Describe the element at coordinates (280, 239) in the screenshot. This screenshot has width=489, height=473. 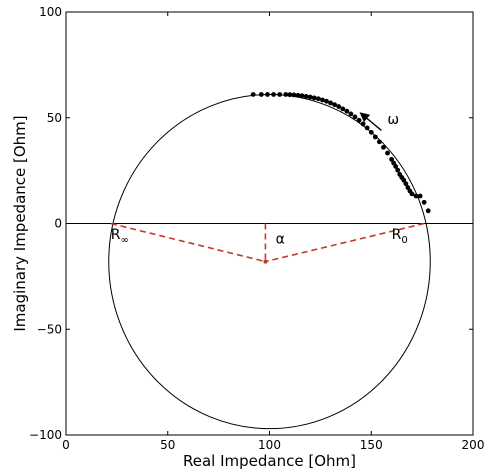
I see `alpha-label: α` at that location.